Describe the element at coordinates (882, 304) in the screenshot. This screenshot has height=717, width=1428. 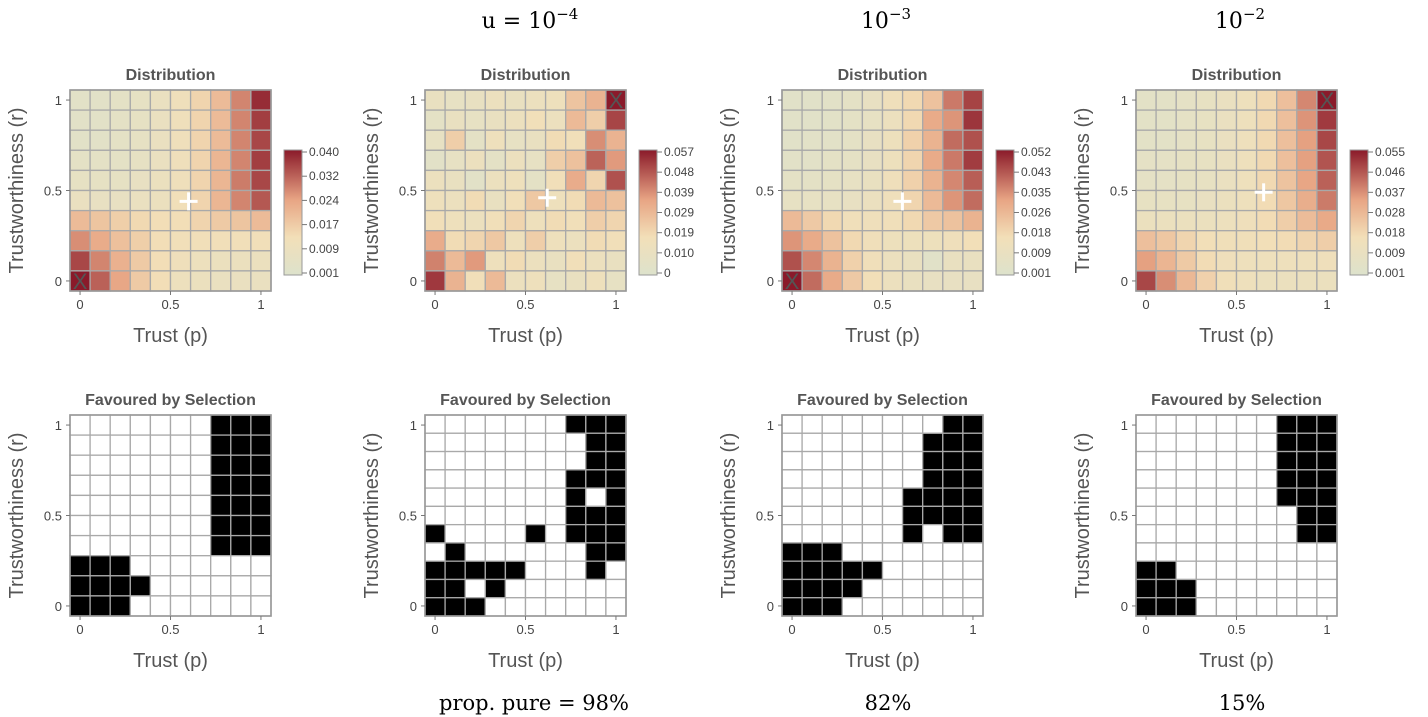
I see `x-tick-label: 0.5` at that location.